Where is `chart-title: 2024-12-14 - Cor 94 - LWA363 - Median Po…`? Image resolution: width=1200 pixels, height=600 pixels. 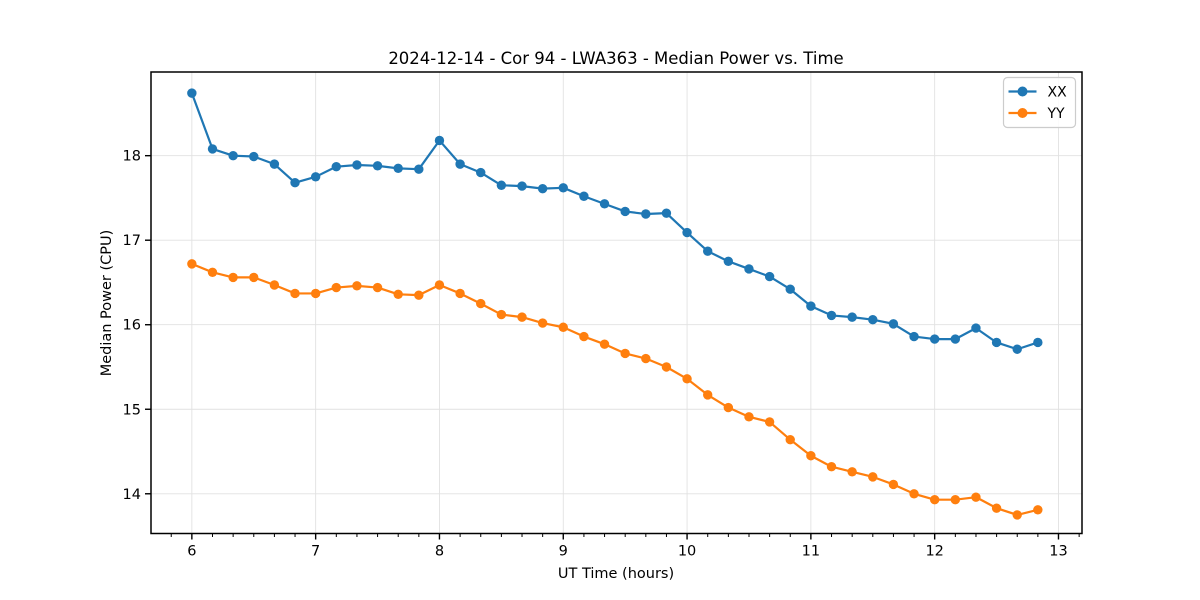
chart-title: 2024-12-14 - Cor 94 - LWA363 - Median Po… is located at coordinates (615, 58).